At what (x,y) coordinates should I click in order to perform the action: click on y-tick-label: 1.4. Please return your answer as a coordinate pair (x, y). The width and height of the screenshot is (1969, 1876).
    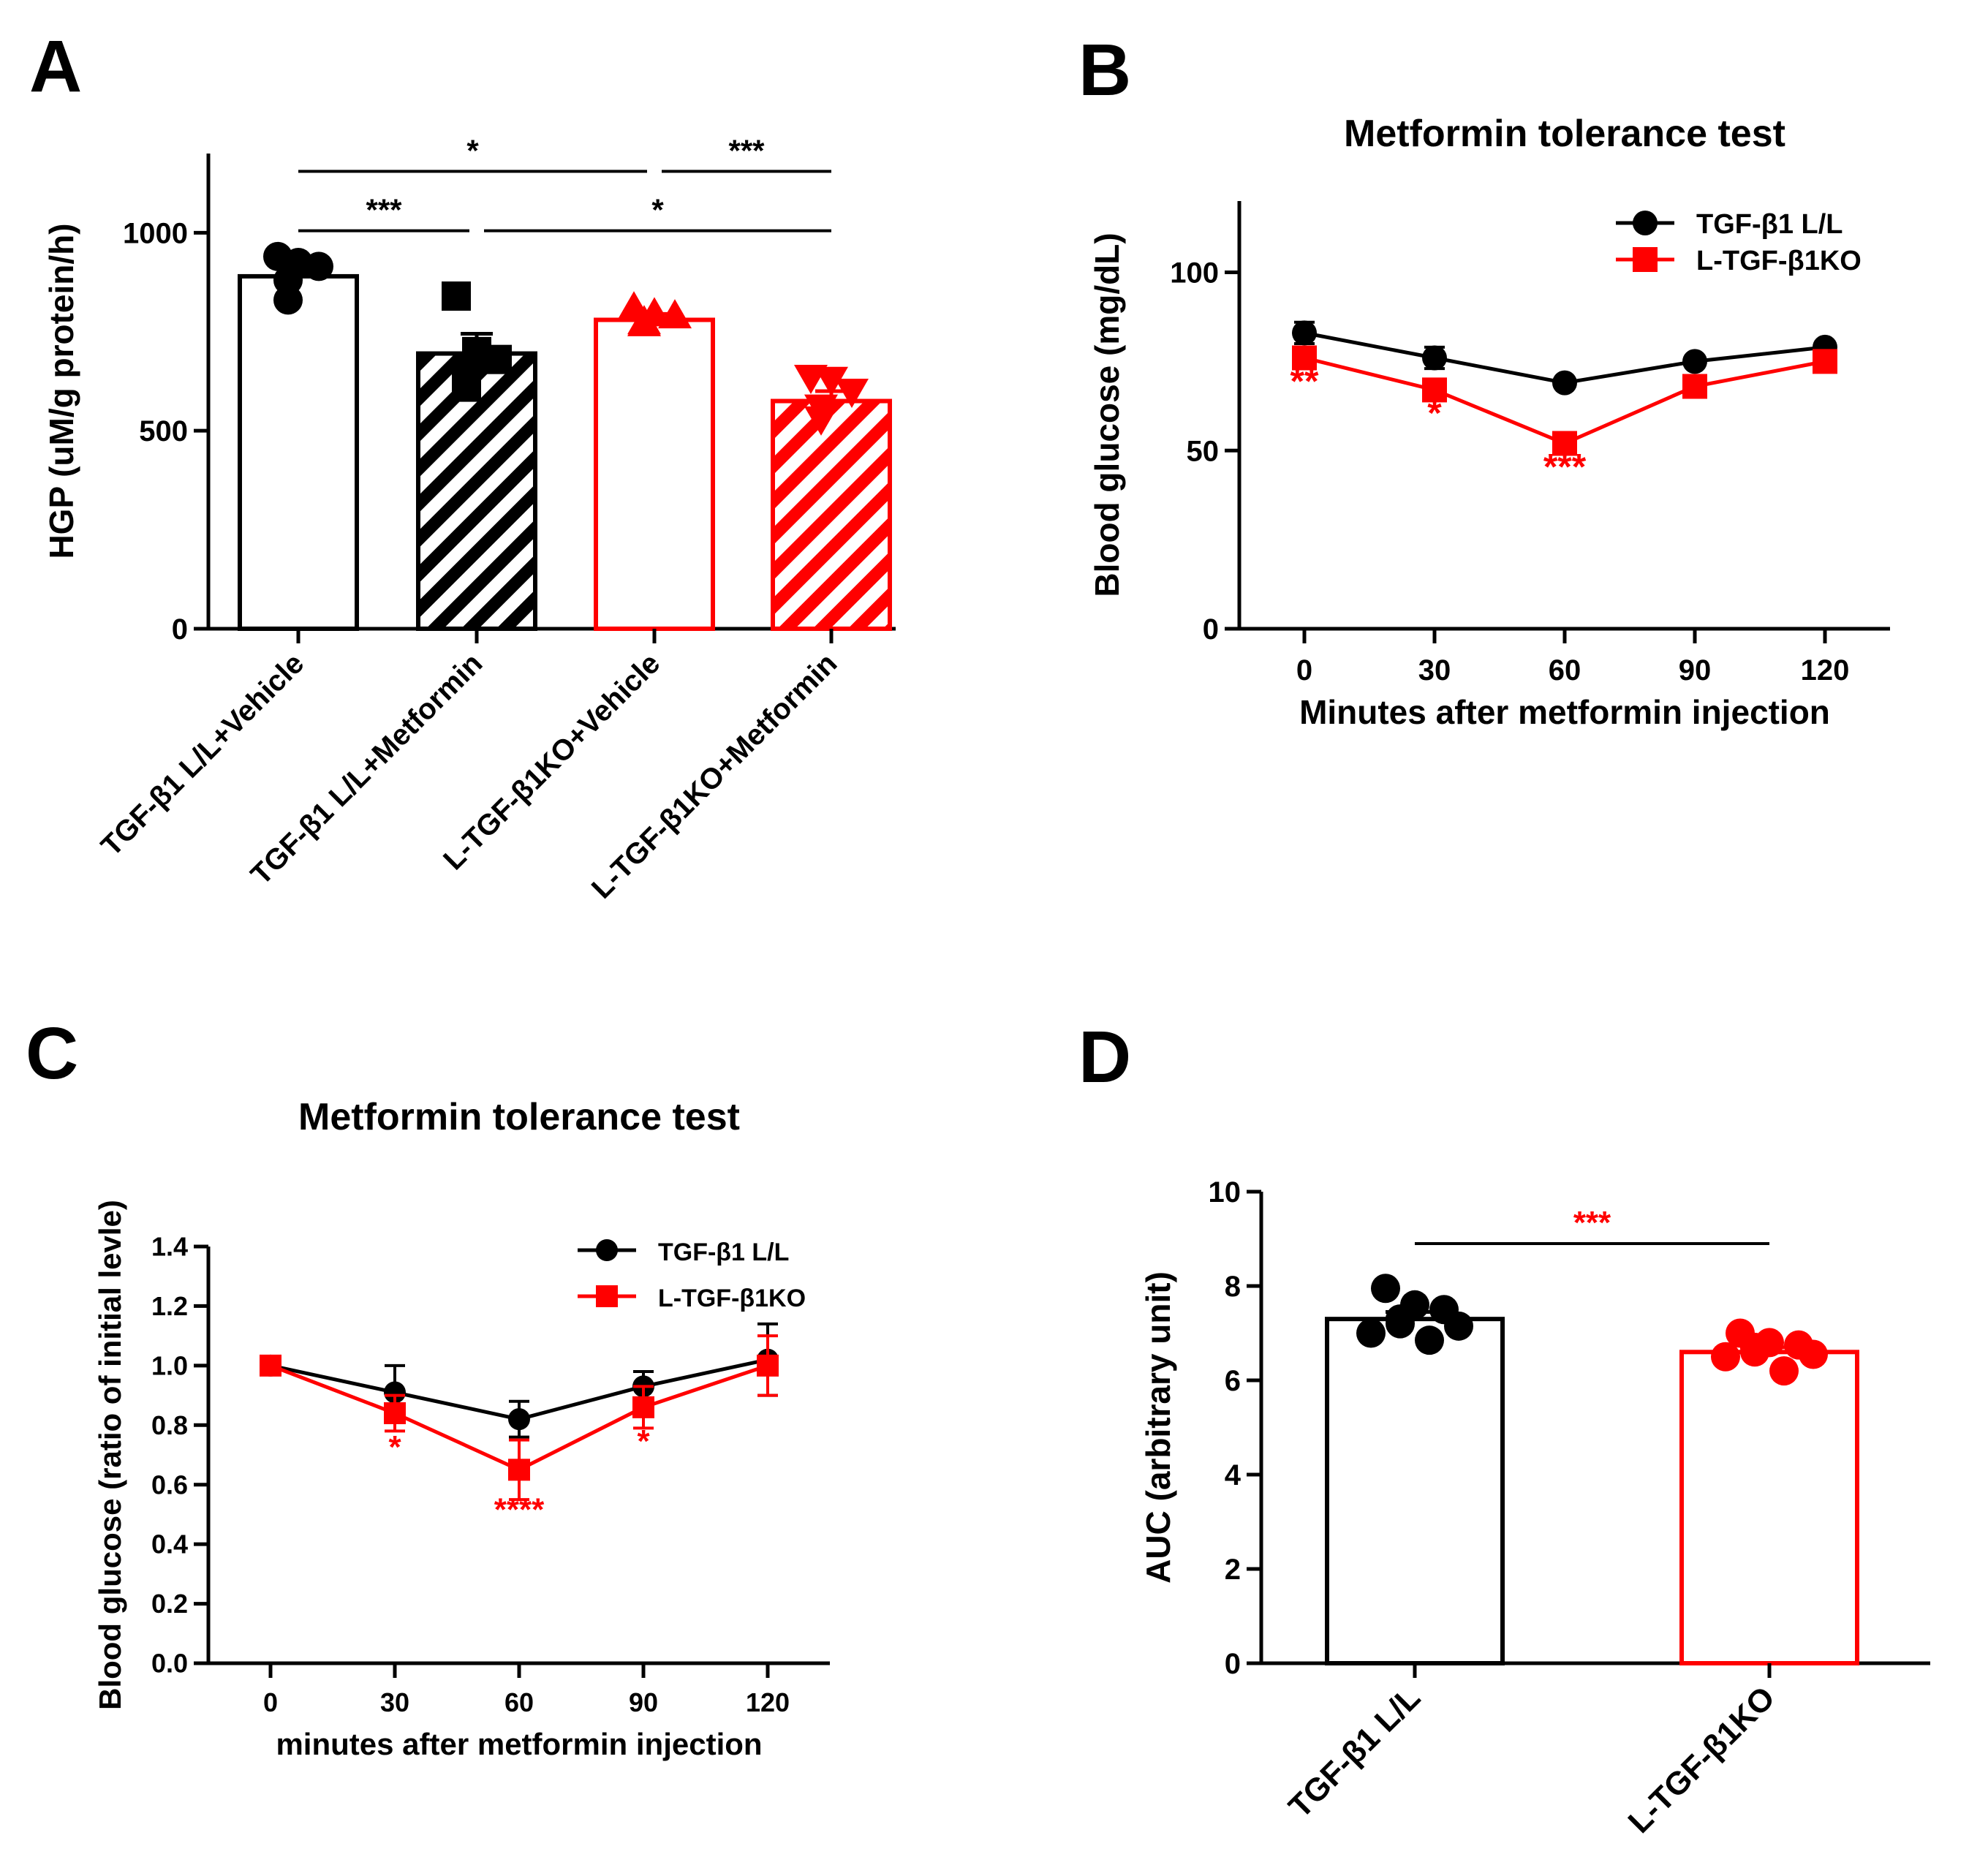
    Looking at the image, I should click on (169, 1247).